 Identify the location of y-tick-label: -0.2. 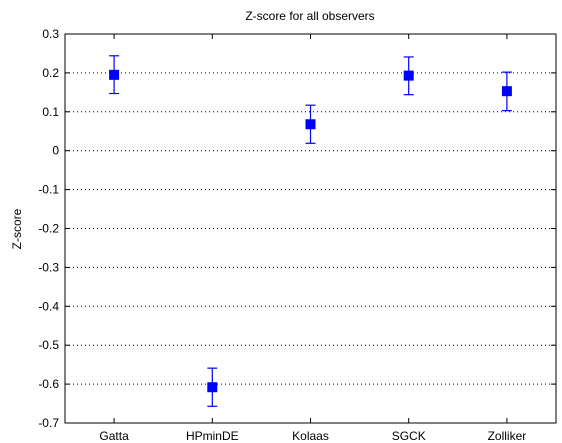
(48, 229).